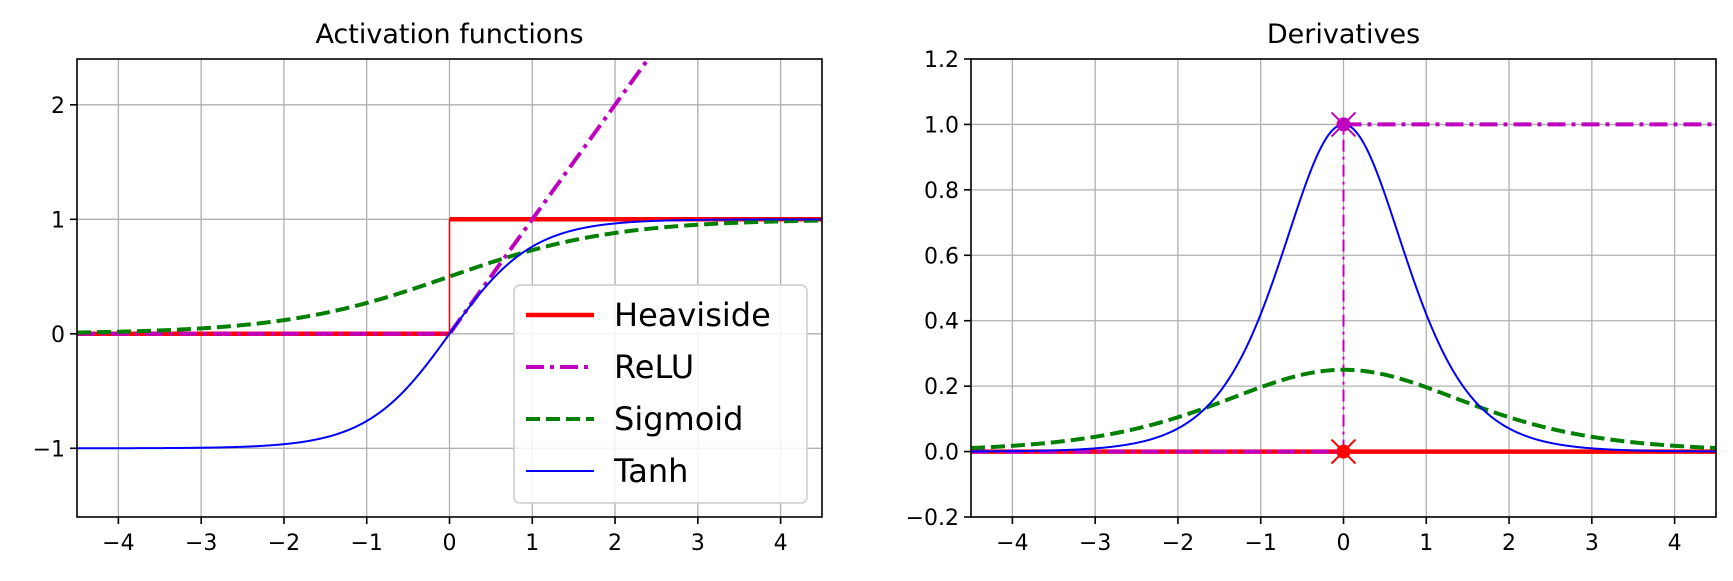  What do you see at coordinates (941, 191) in the screenshot?
I see `y-tick-label: 0.8` at bounding box center [941, 191].